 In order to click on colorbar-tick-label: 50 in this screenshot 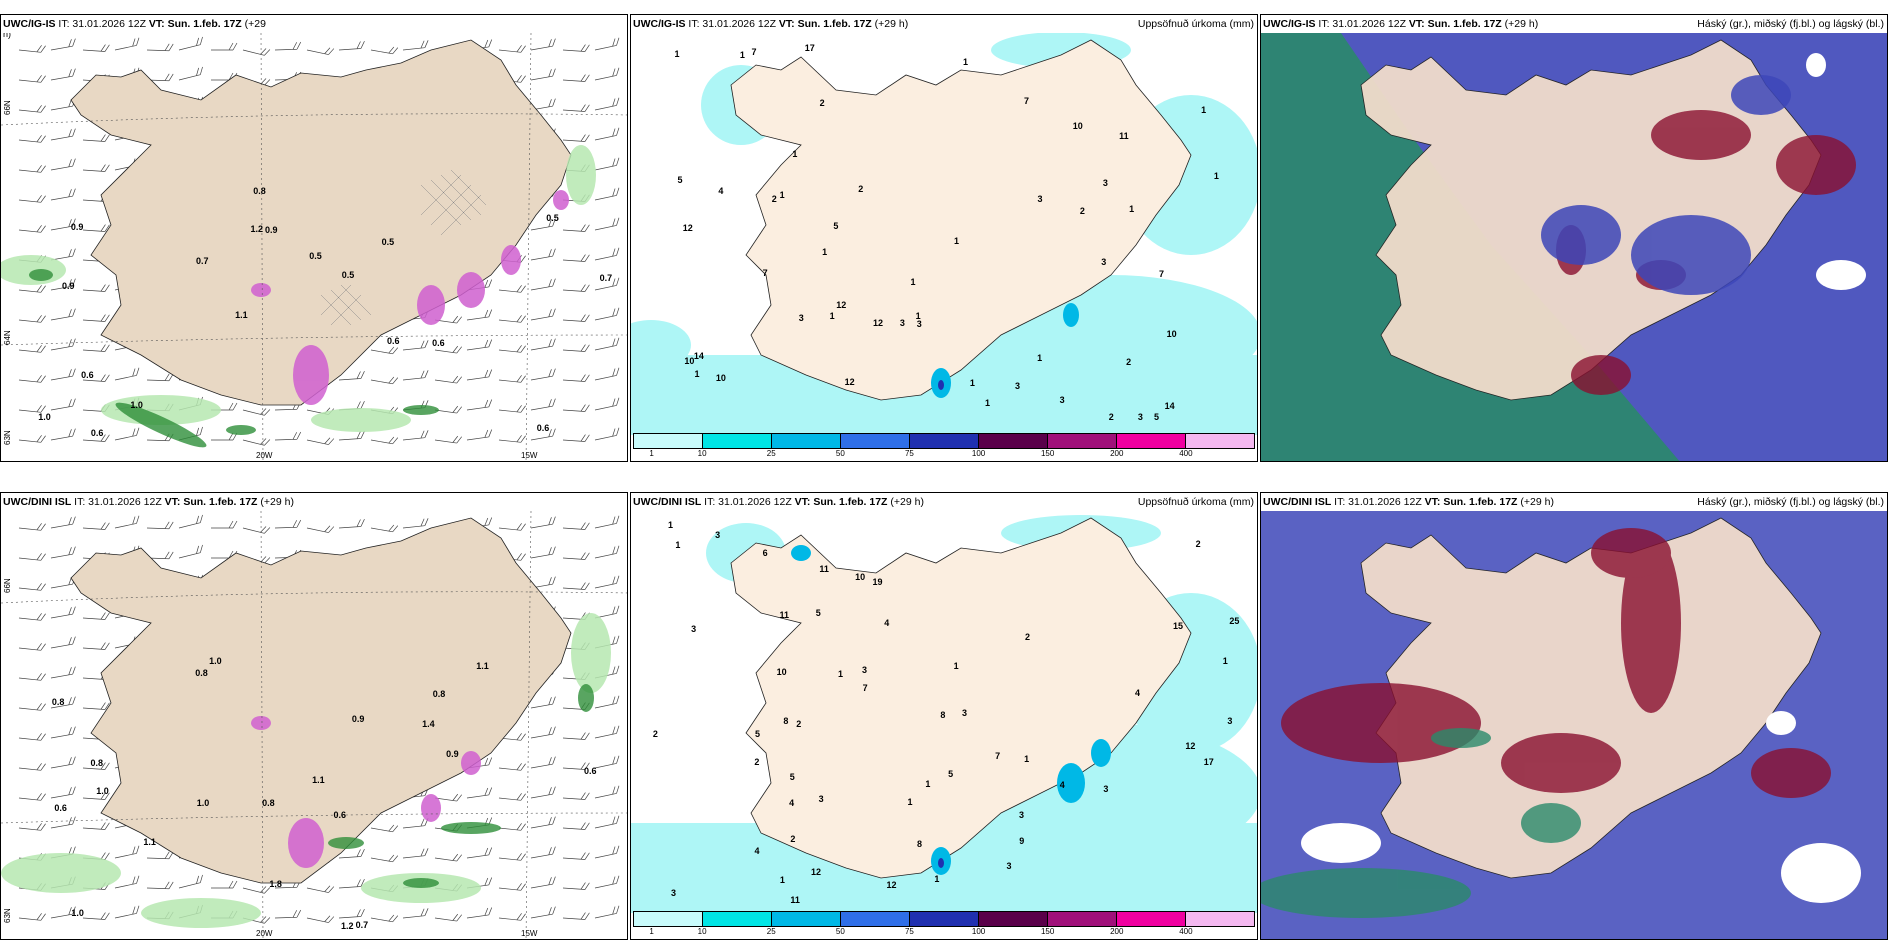, I will do `click(840, 453)`.